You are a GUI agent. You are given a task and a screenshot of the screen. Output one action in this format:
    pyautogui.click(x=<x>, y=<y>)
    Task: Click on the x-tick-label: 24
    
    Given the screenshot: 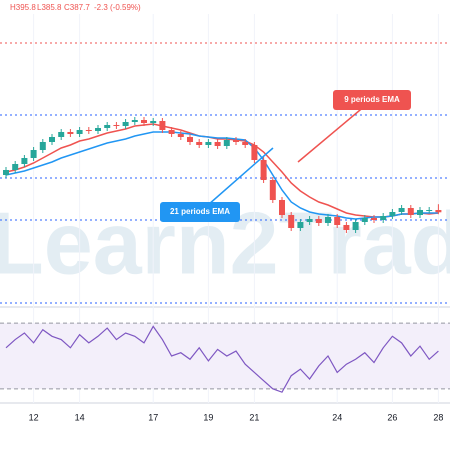 What is the action you would take?
    pyautogui.click(x=337, y=417)
    